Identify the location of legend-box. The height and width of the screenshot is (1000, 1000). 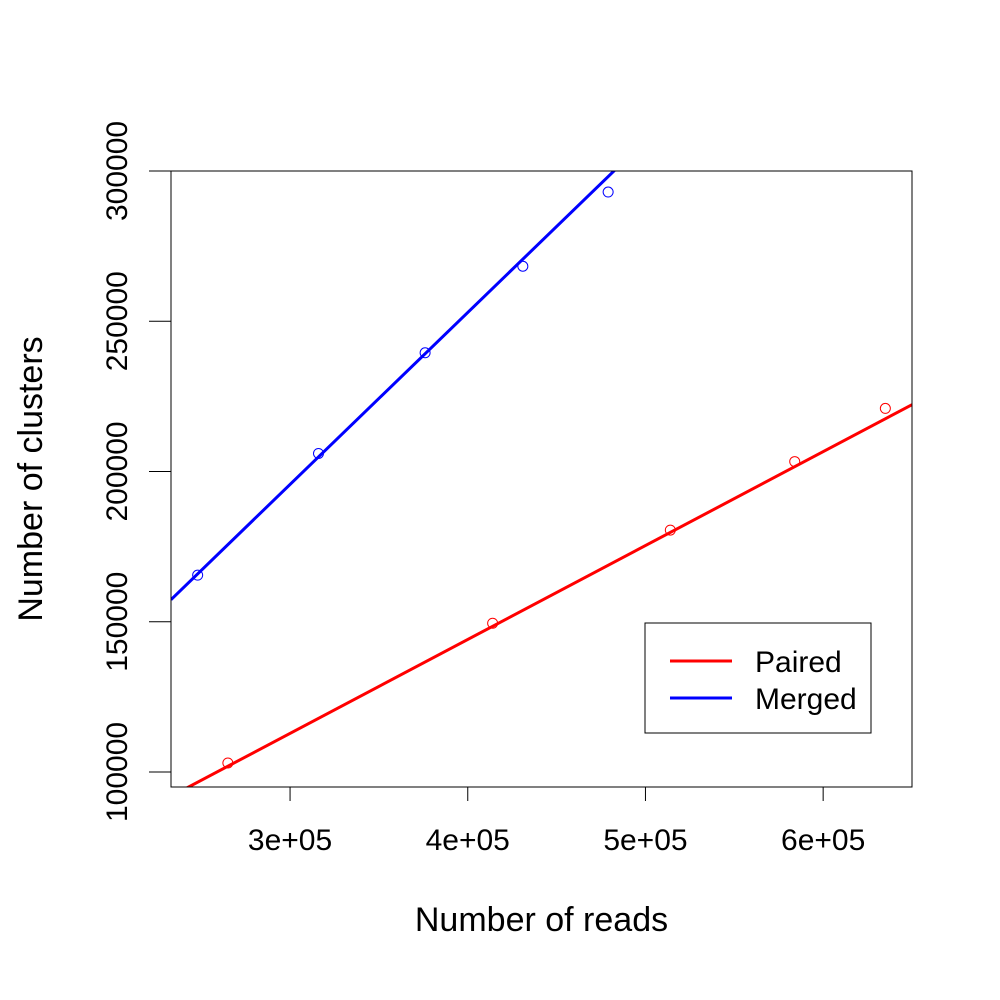
(758, 678).